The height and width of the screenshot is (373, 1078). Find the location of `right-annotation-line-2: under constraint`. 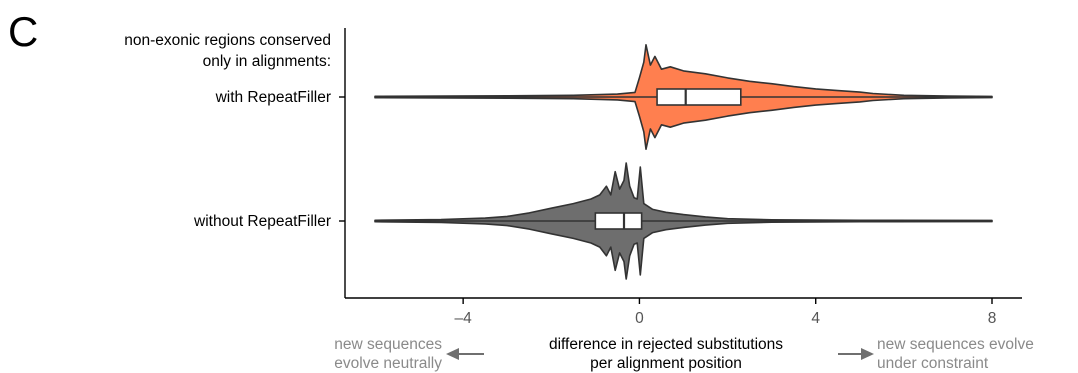

right-annotation-line-2: under constraint is located at coordinates (933, 363).